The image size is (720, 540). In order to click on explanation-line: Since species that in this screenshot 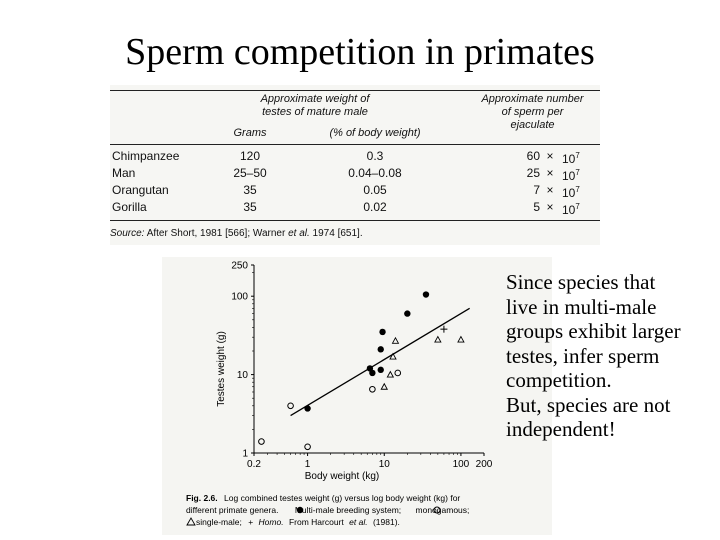, I will do `click(581, 282)`.